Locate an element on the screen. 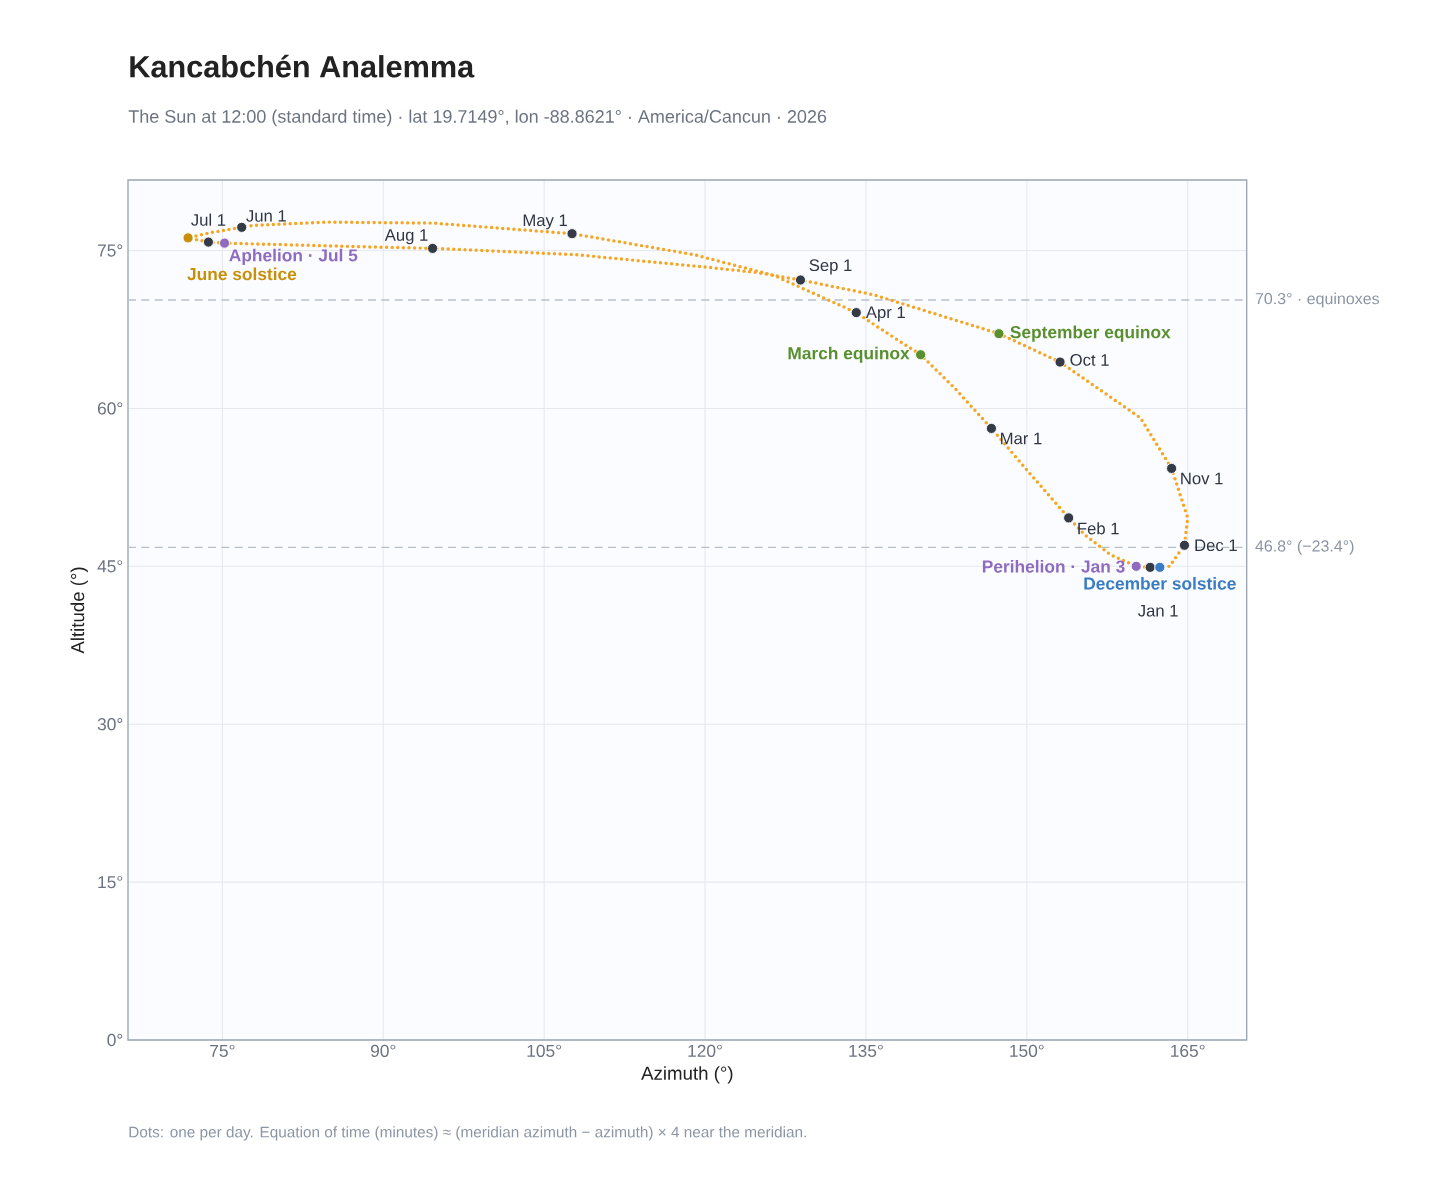 The image size is (1448, 1188). series-label: Aphelion · Jul 5 is located at coordinates (293, 256).